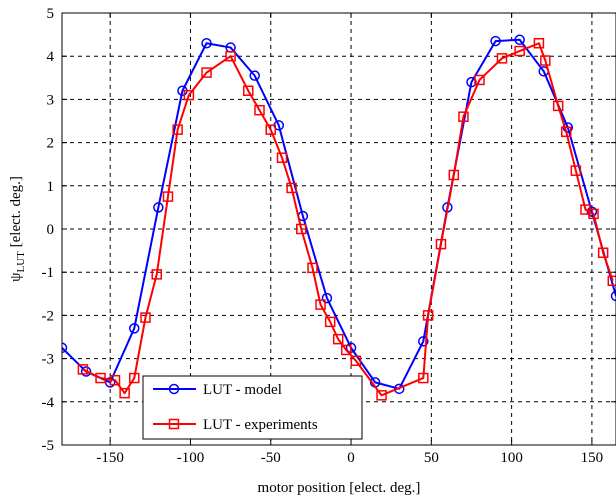 The width and height of the screenshot is (616, 501). I want to click on y-tick-label: 4, so click(51, 57).